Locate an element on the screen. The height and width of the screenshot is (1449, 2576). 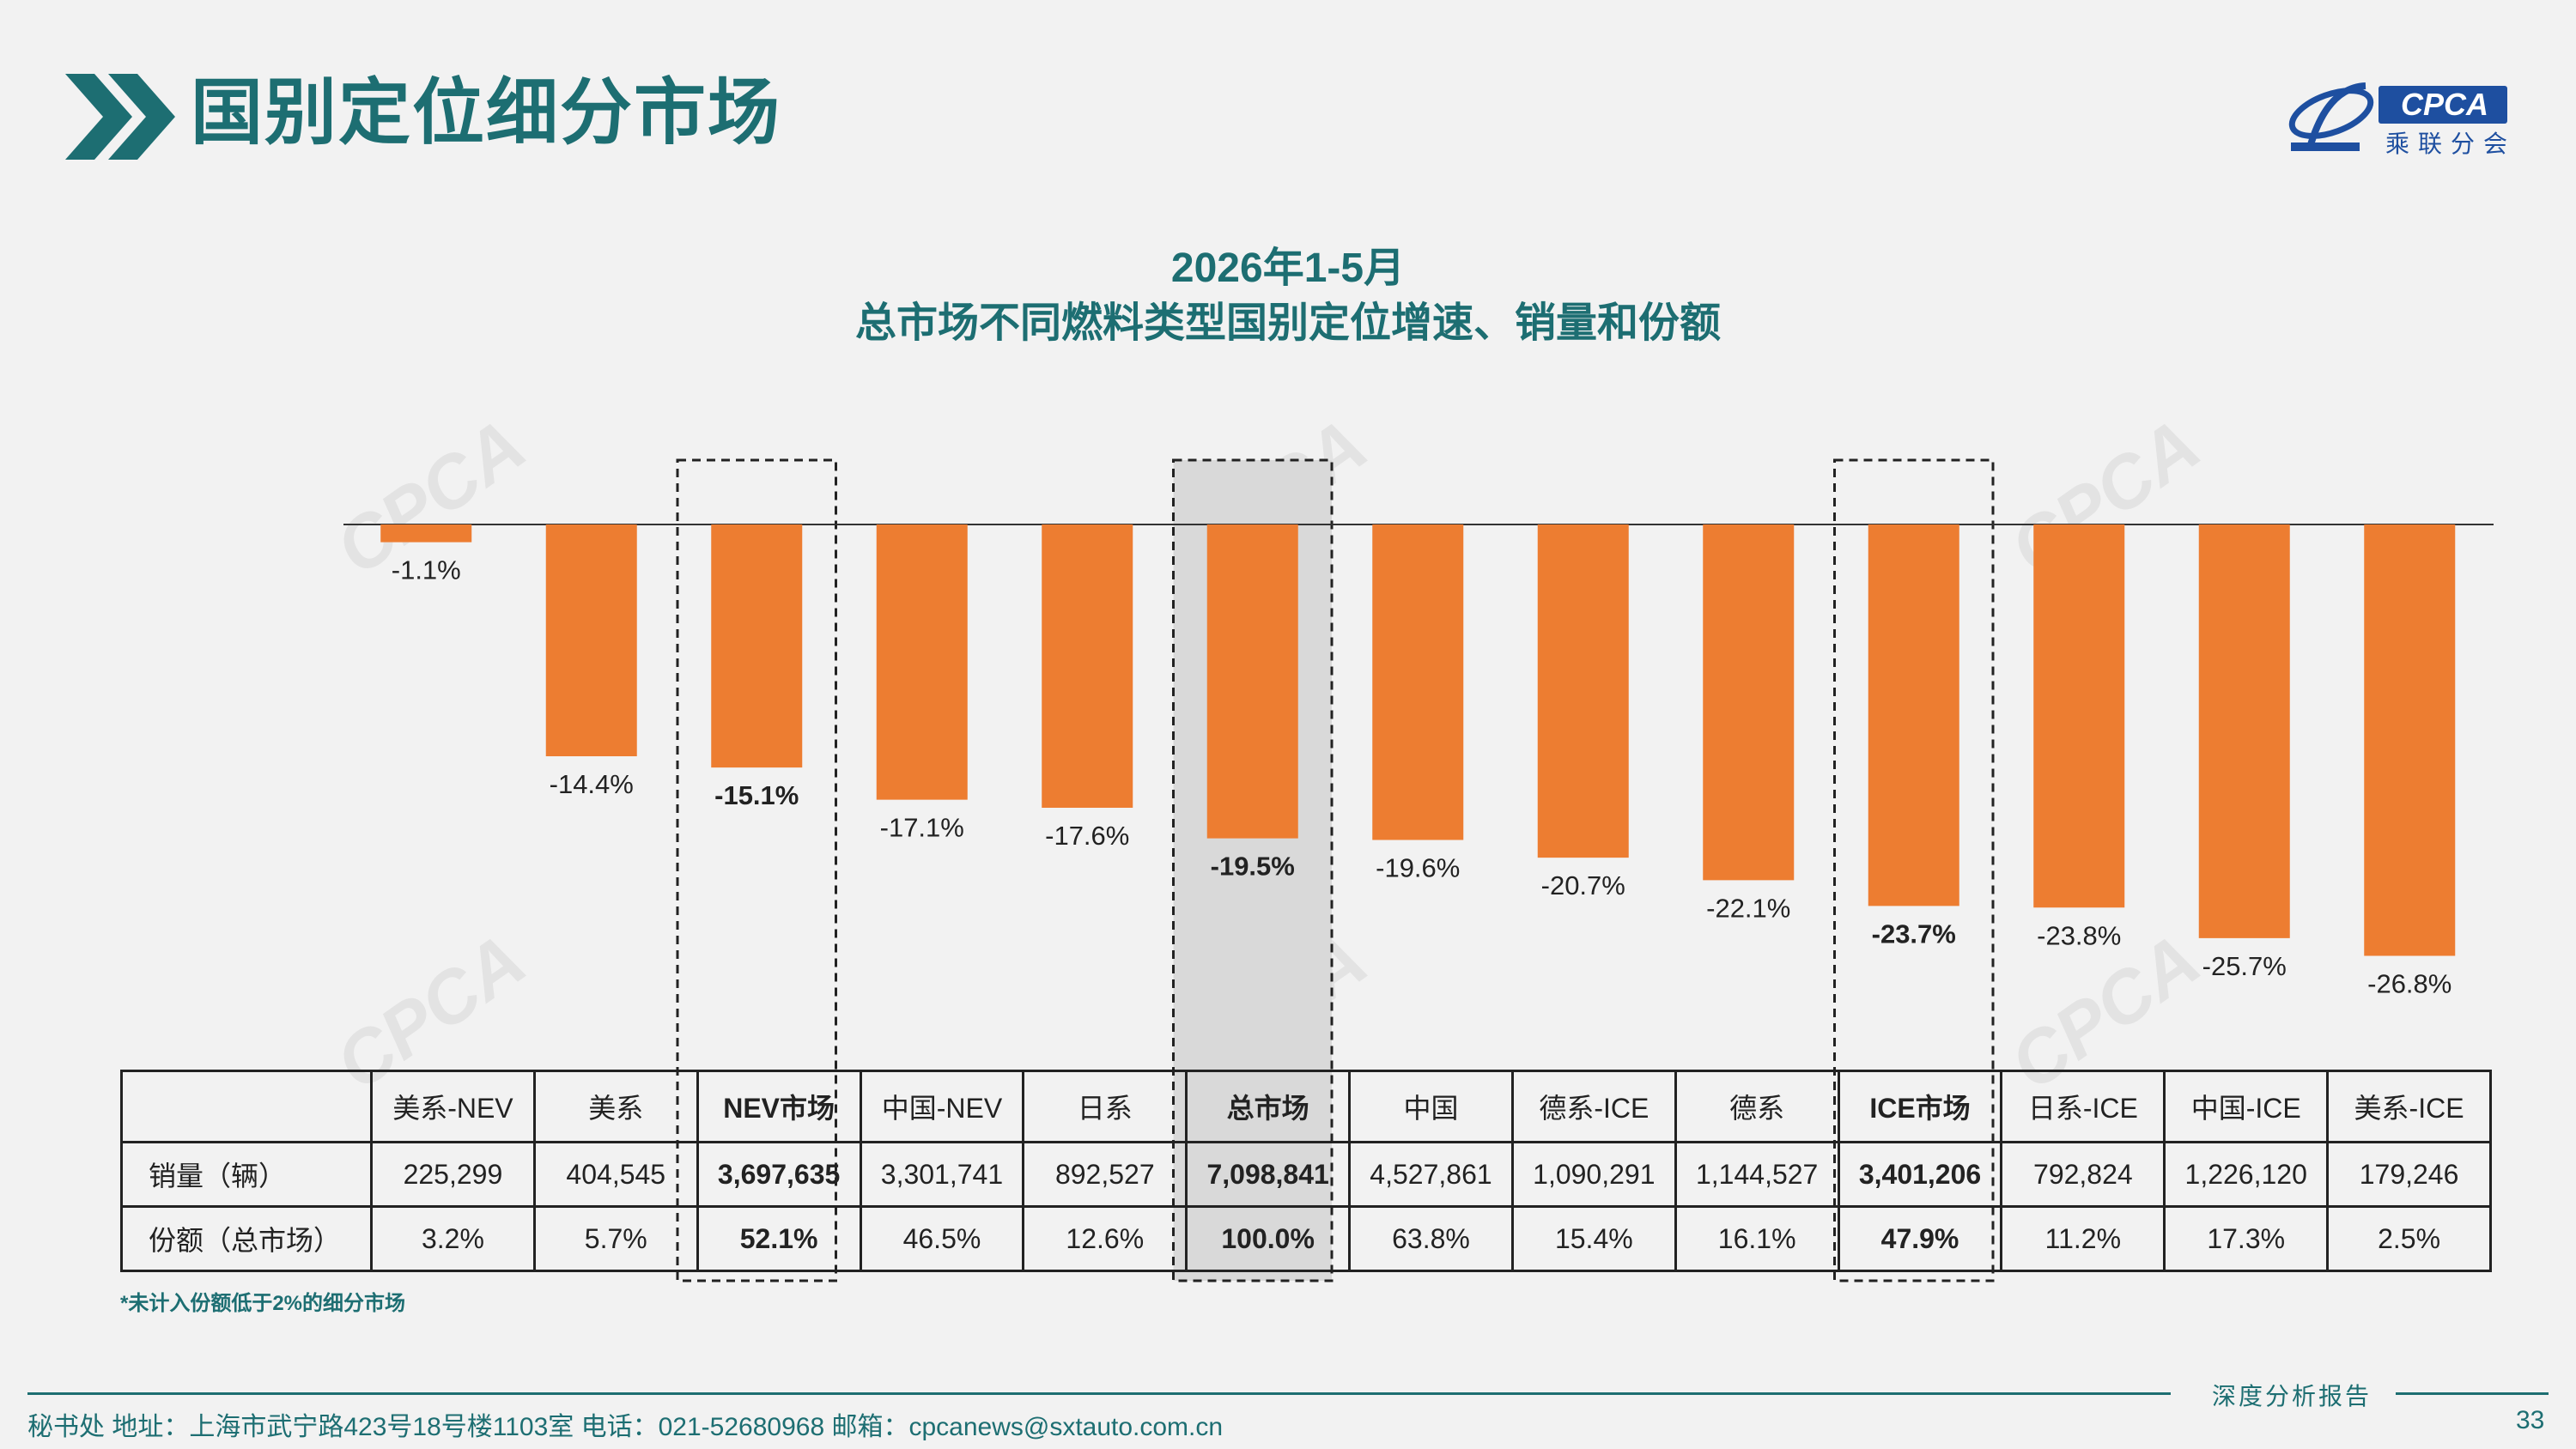
chart-title: 2026年1-5月 is located at coordinates (1288, 268).